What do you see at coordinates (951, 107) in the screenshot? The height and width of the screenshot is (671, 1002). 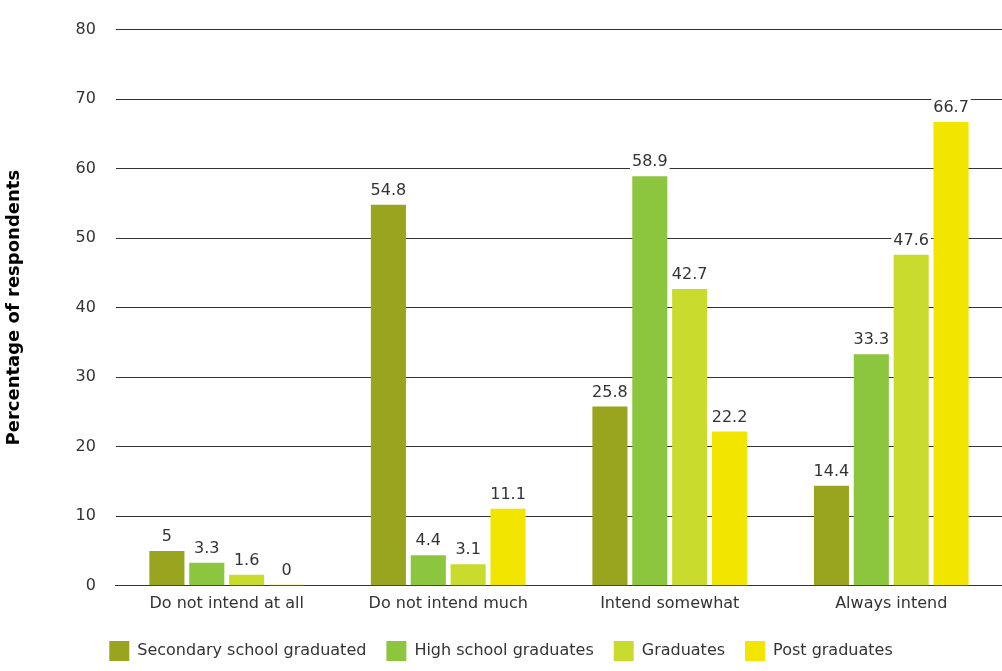 I see `data-label: 66.7` at bounding box center [951, 107].